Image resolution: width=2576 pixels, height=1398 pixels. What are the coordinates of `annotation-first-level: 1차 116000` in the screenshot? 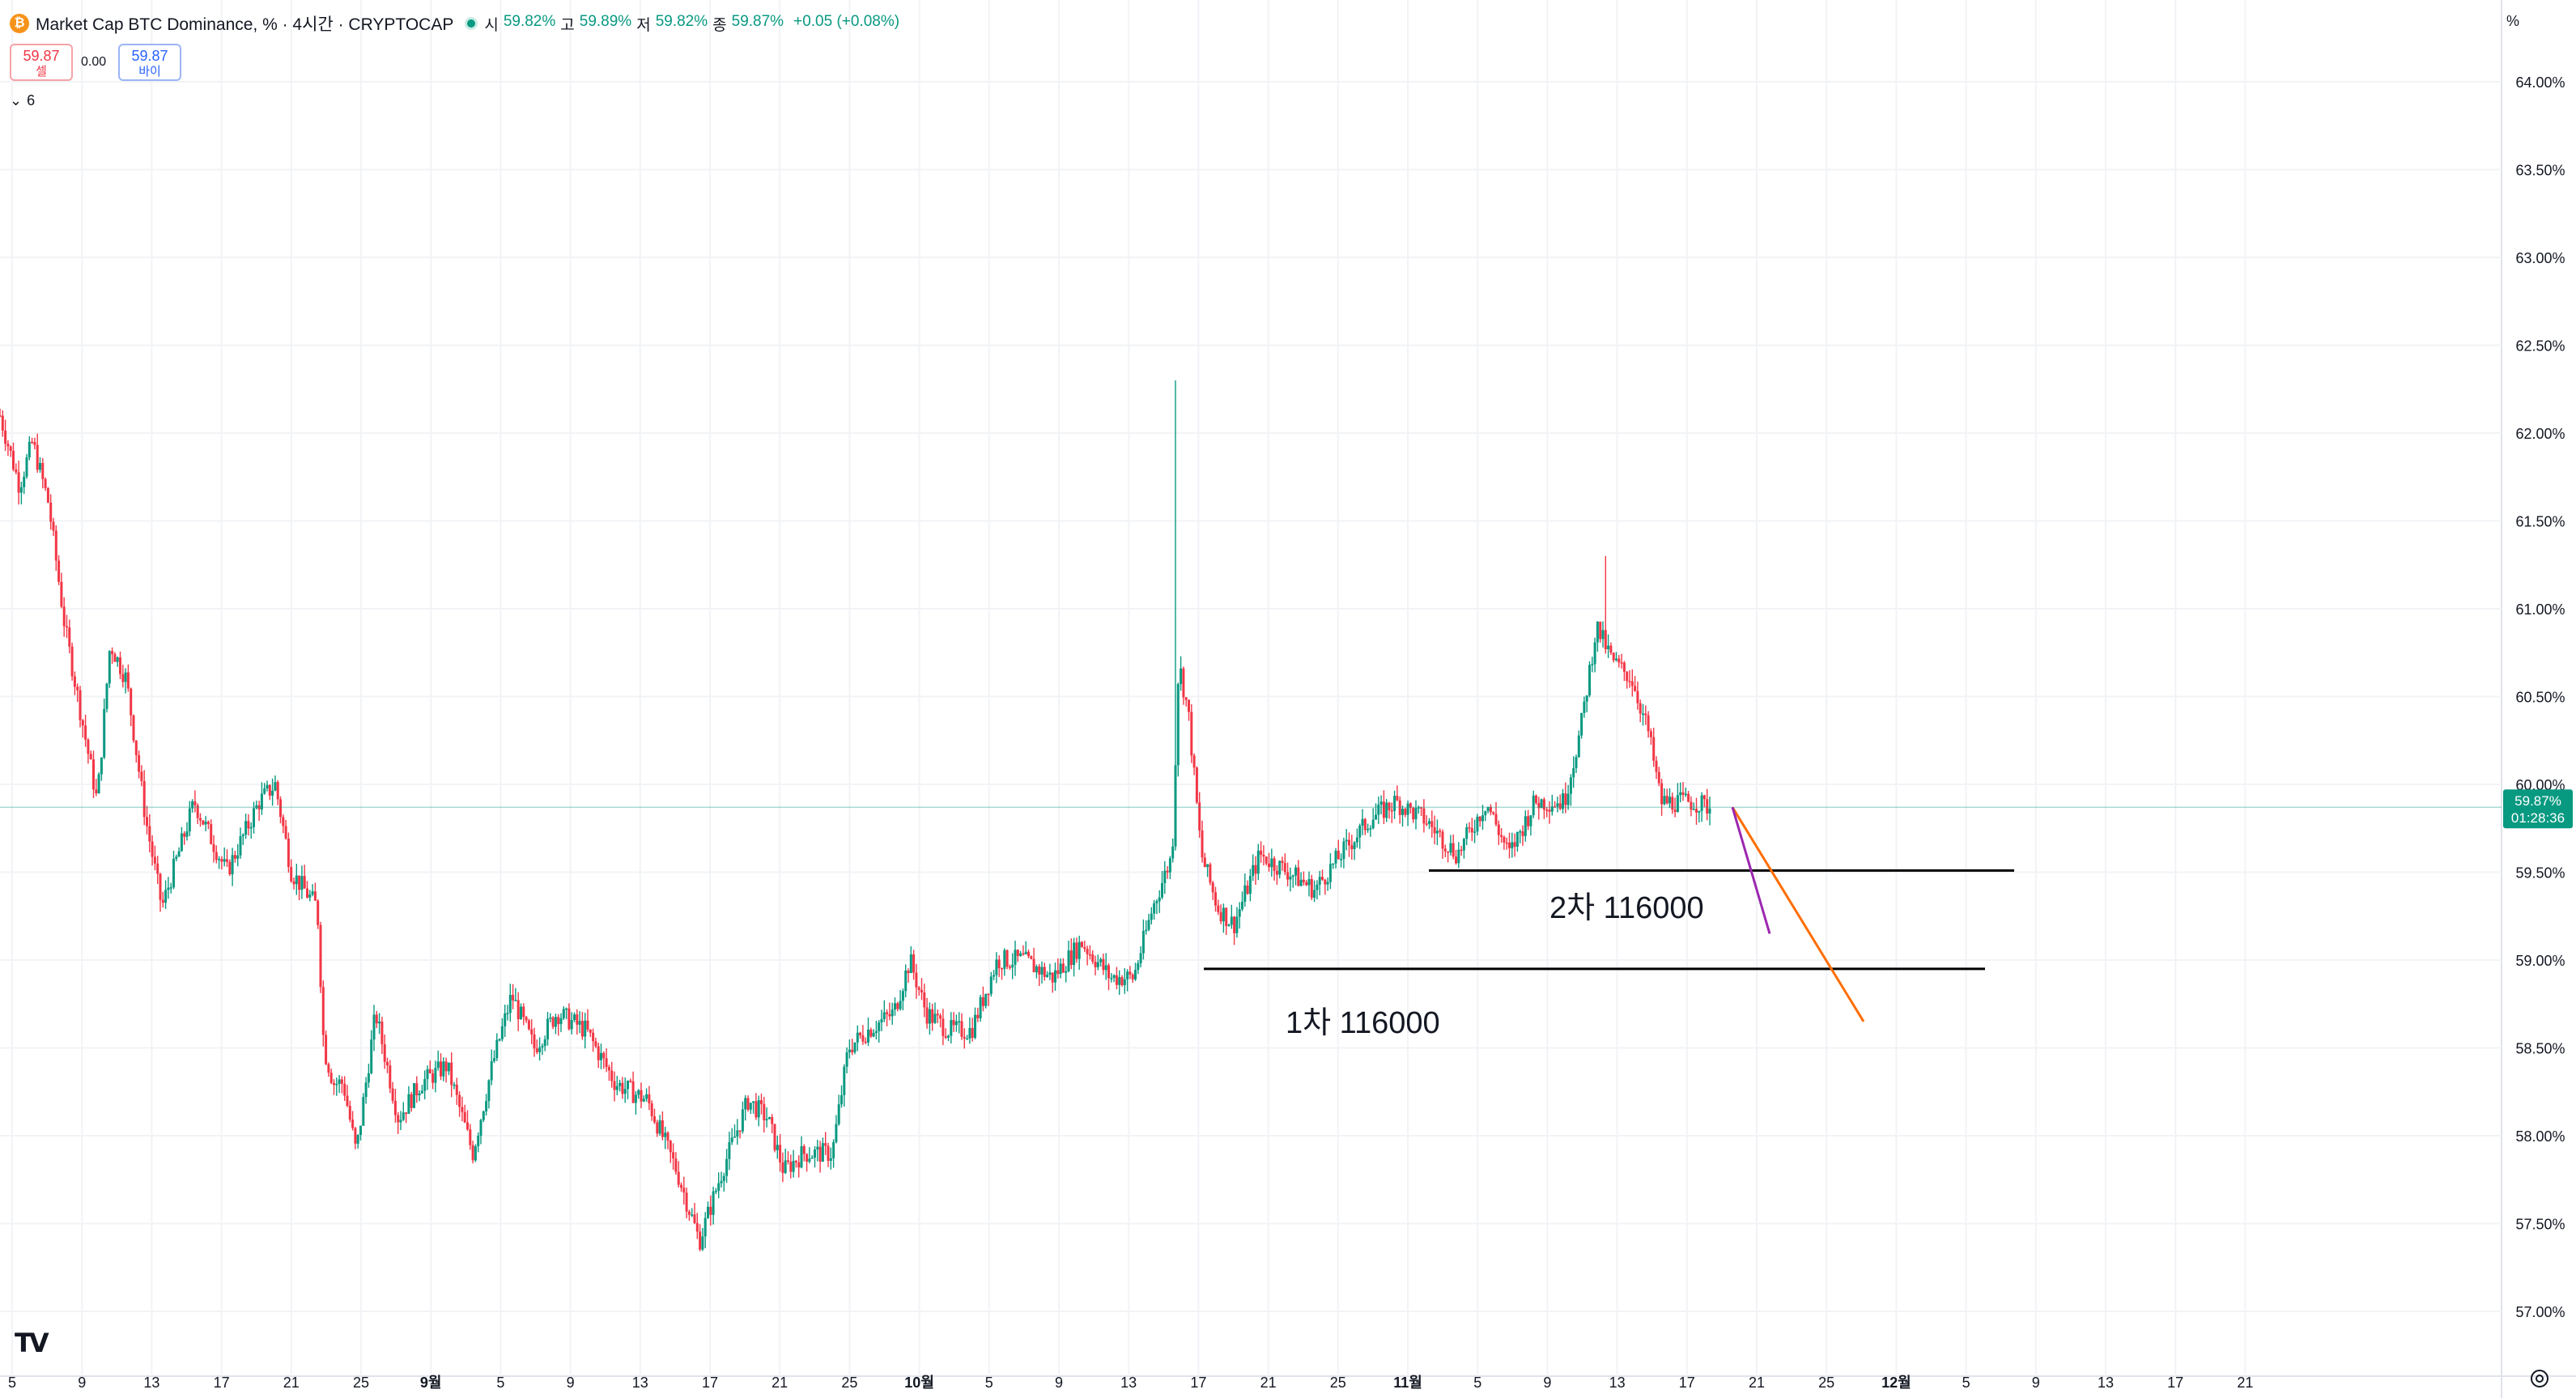 It's located at (1363, 1023).